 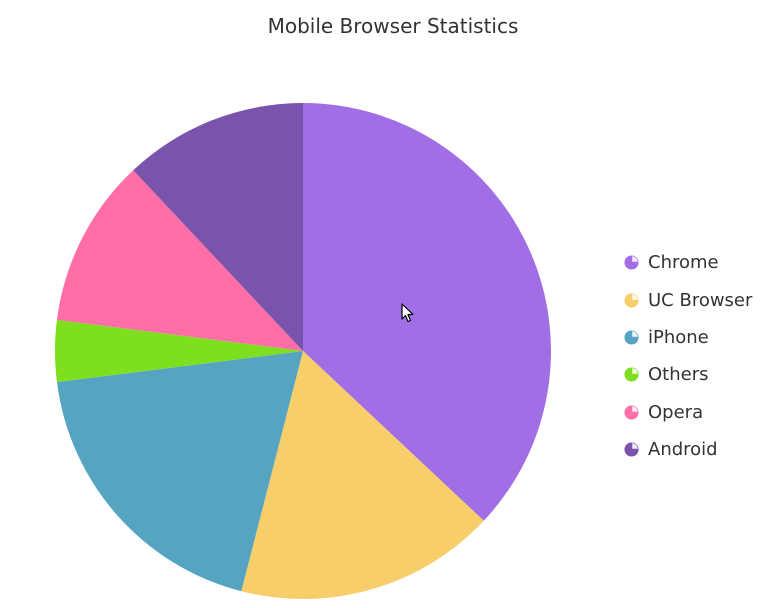 I want to click on legend-label: Others, so click(x=678, y=375).